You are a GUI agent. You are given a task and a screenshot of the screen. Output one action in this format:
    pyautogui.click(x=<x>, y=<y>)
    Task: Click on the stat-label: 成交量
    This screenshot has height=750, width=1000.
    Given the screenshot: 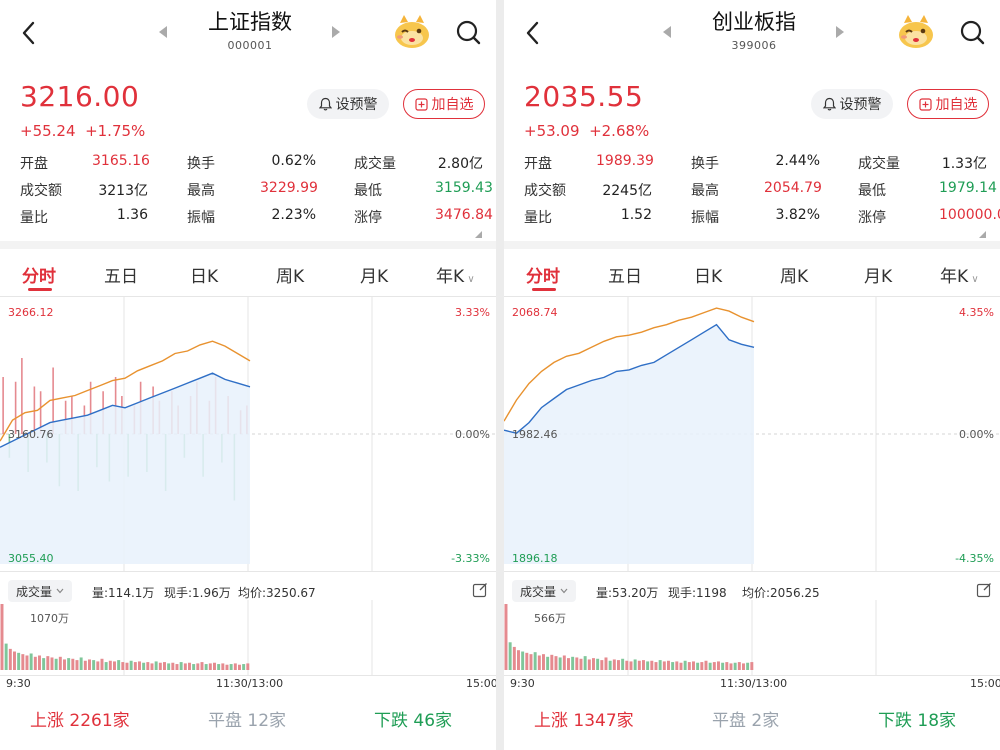 What is the action you would take?
    pyautogui.click(x=375, y=164)
    